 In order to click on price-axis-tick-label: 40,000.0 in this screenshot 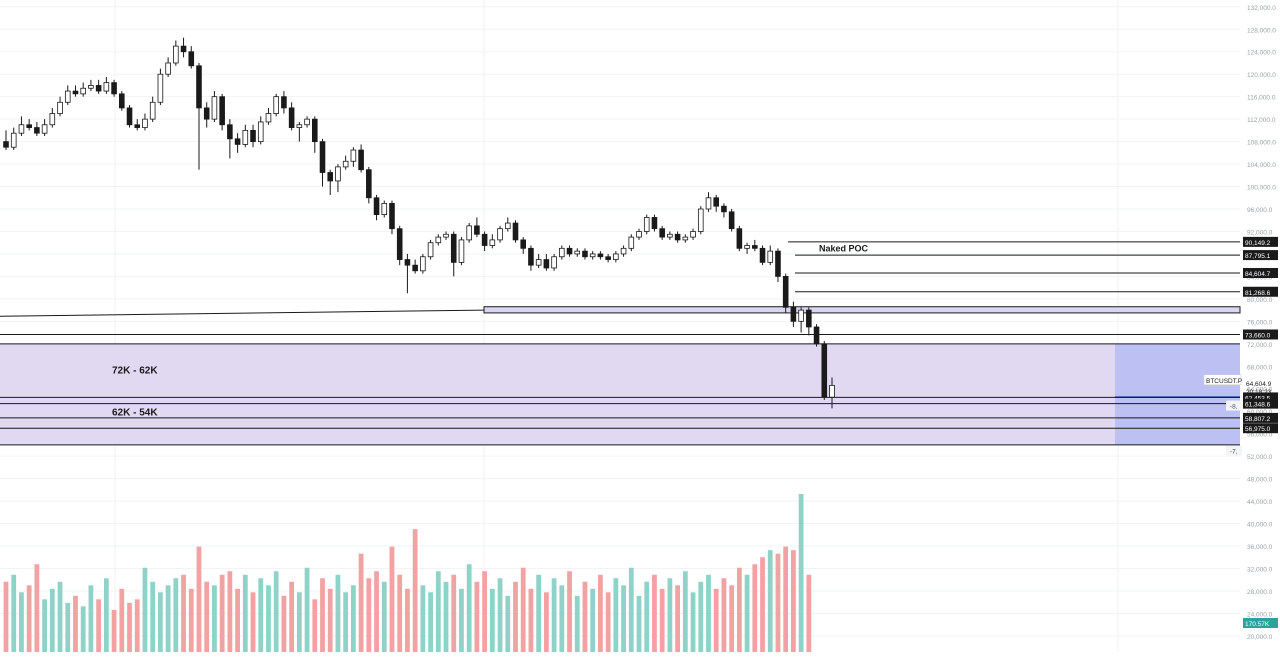, I will do `click(1260, 525)`.